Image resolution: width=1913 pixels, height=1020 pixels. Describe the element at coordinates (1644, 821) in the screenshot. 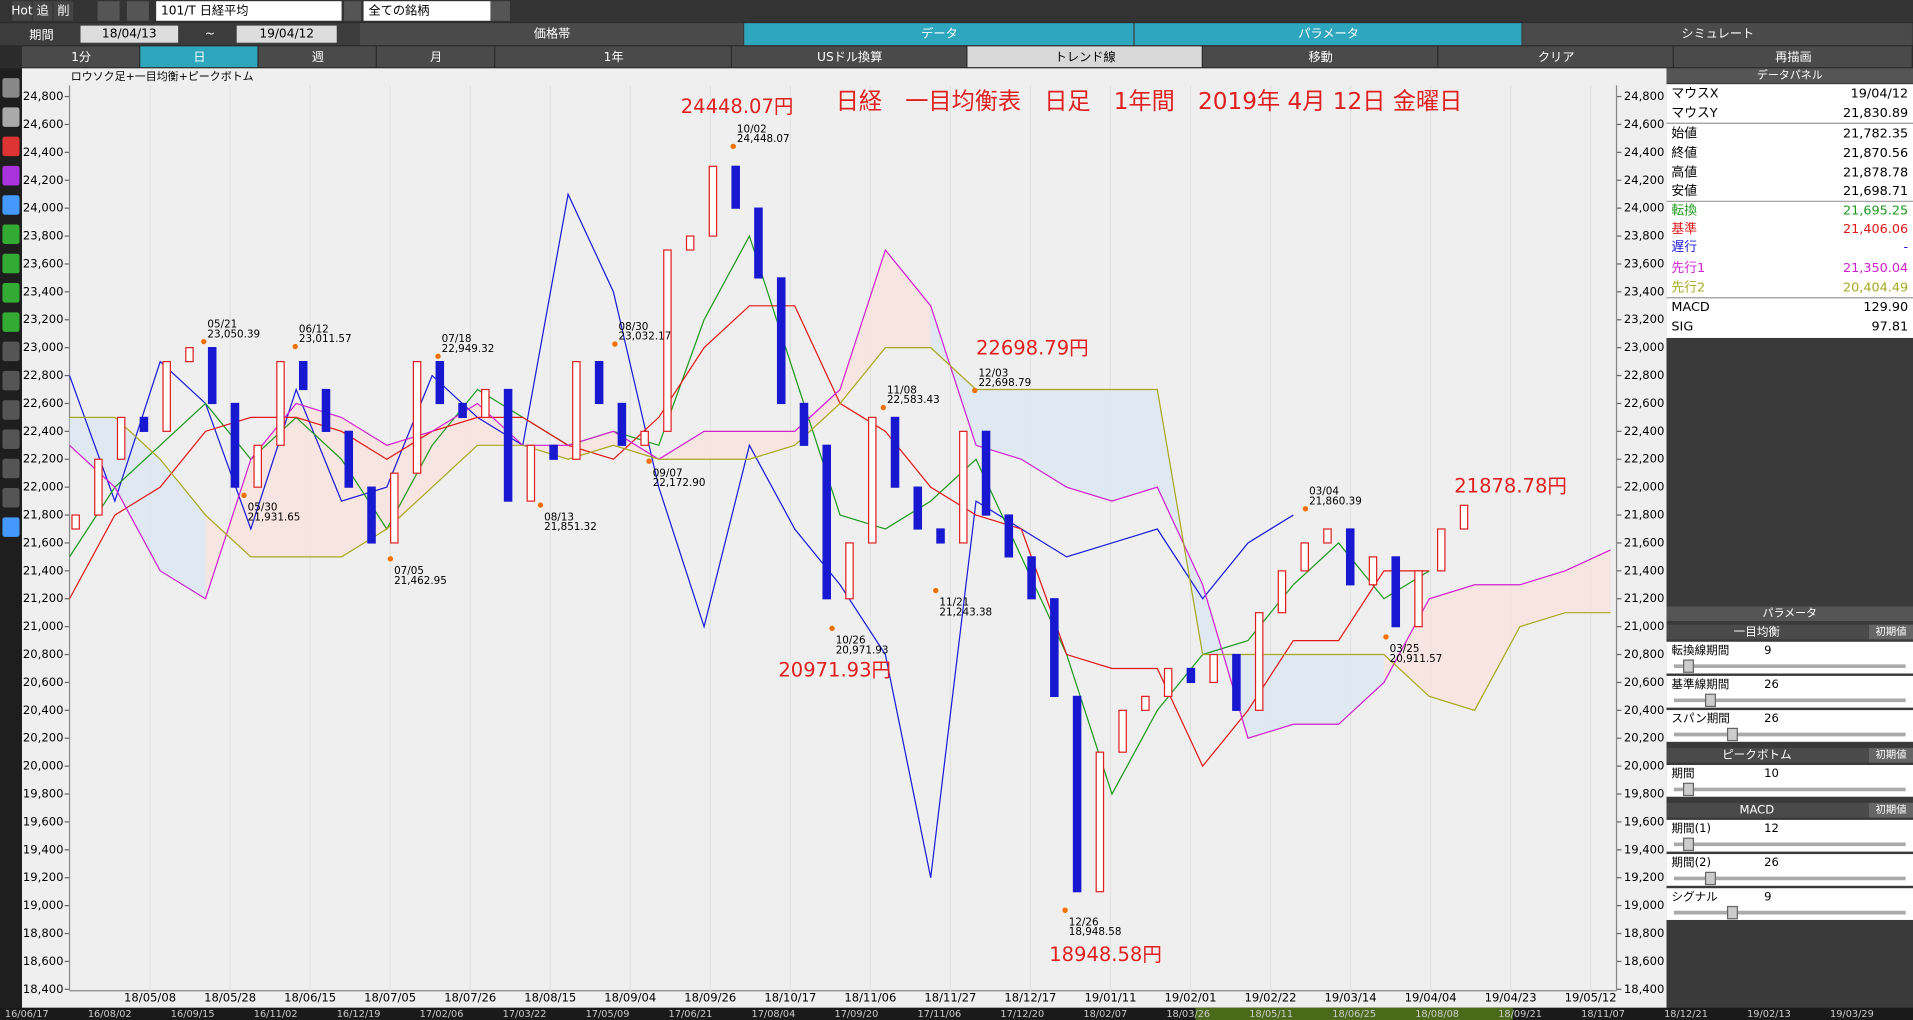

I see `y-tick-label-right: 19,600` at that location.